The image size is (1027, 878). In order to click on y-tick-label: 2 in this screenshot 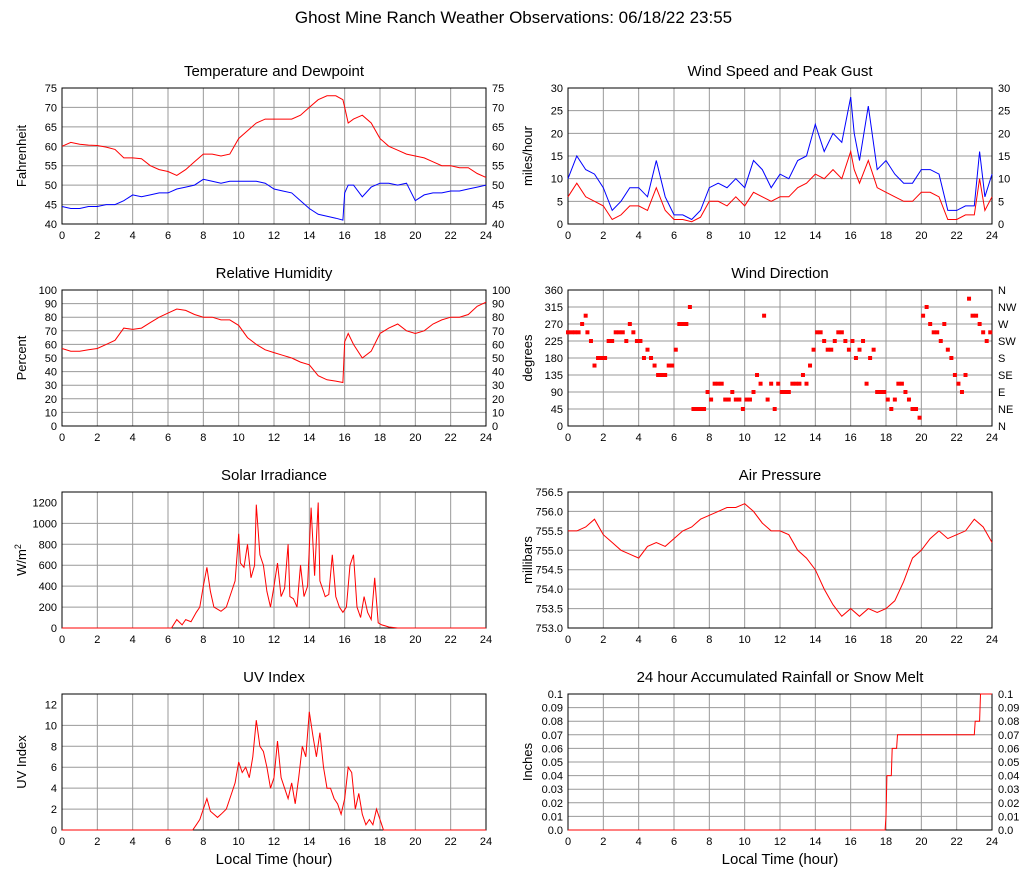, I will do `click(54, 810)`.